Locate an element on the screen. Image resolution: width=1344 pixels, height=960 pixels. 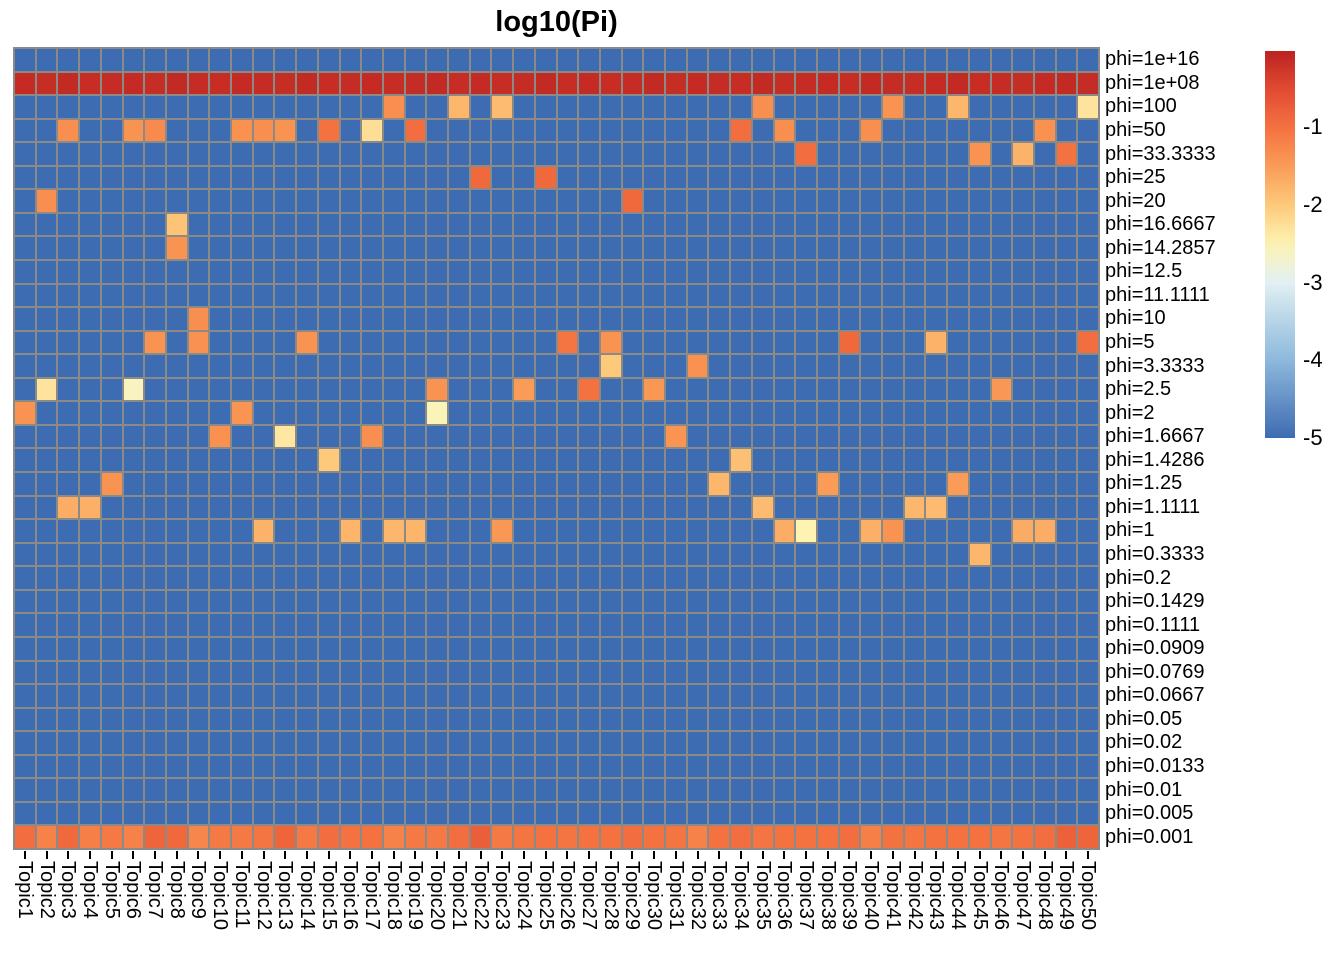
y-axis-label: phi=1e+08 is located at coordinates (1152, 82).